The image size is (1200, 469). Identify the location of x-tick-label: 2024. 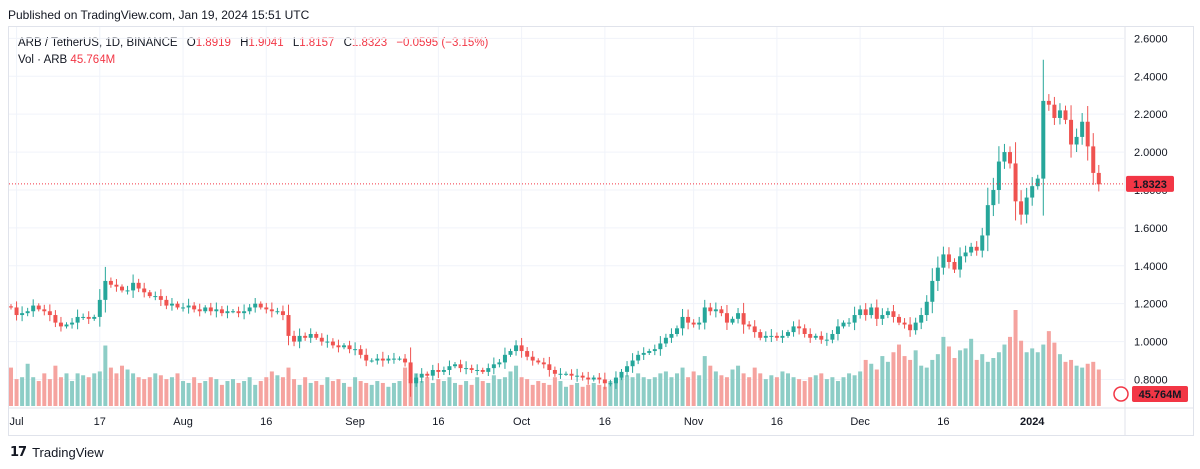
(1032, 422).